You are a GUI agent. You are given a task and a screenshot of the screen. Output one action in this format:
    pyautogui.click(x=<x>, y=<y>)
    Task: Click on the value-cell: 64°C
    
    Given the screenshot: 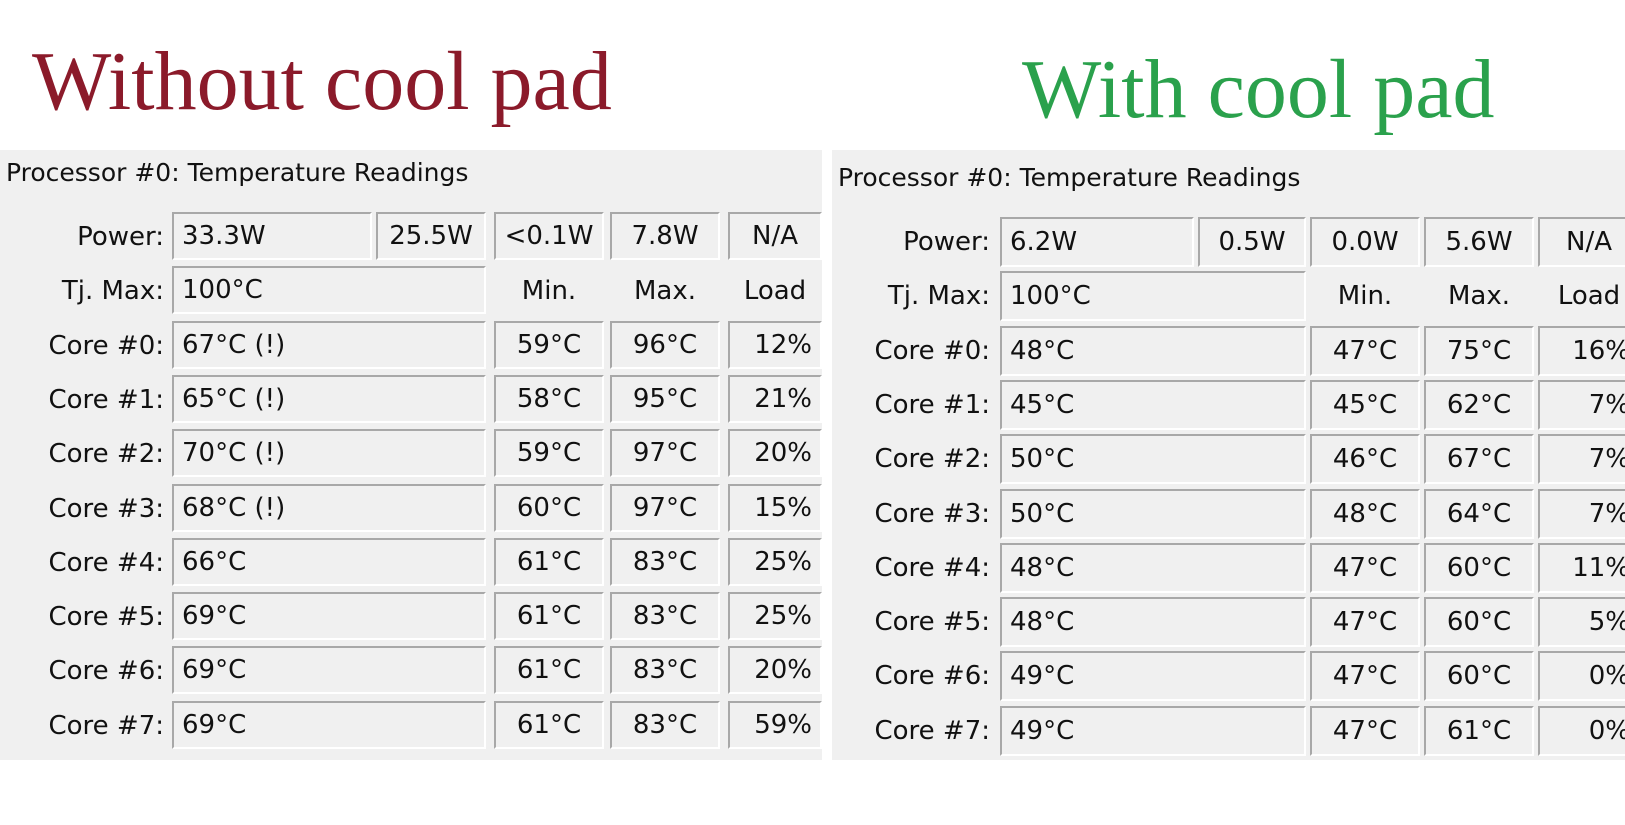 What is the action you would take?
    pyautogui.click(x=1479, y=513)
    